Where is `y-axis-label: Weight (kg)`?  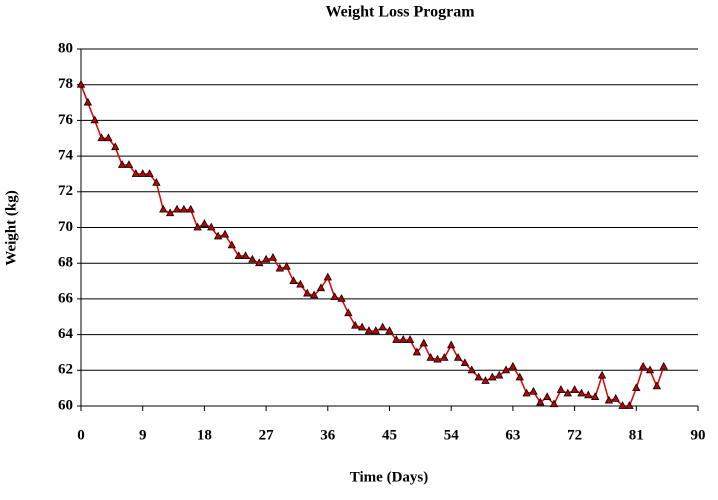 y-axis-label: Weight (kg) is located at coordinates (11, 227).